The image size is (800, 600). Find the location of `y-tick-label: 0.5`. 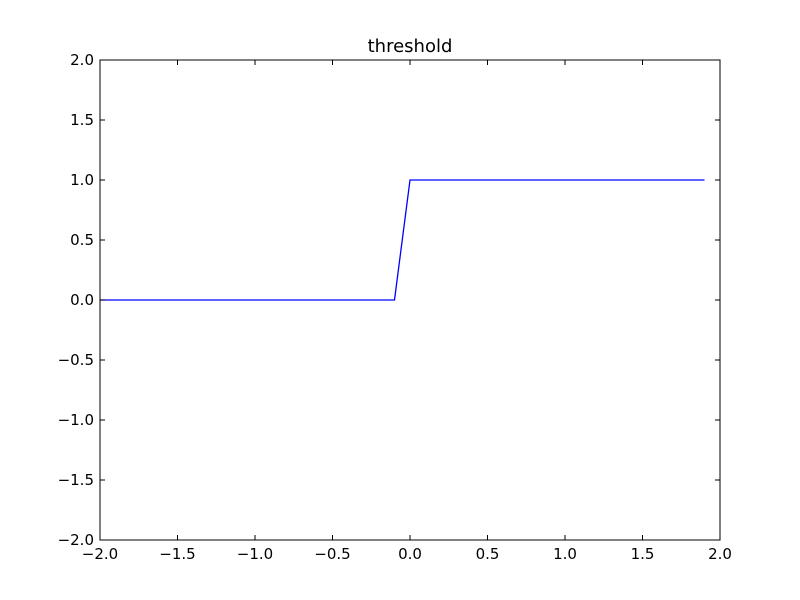

y-tick-label: 0.5 is located at coordinates (82, 240).